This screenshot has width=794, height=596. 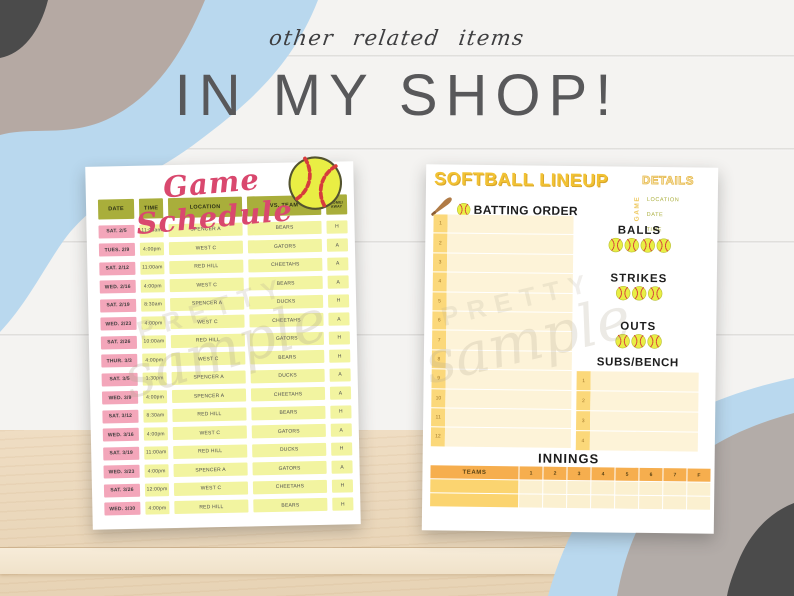 What do you see at coordinates (207, 303) in the screenshot?
I see `schedule-cell: SPENCER A` at bounding box center [207, 303].